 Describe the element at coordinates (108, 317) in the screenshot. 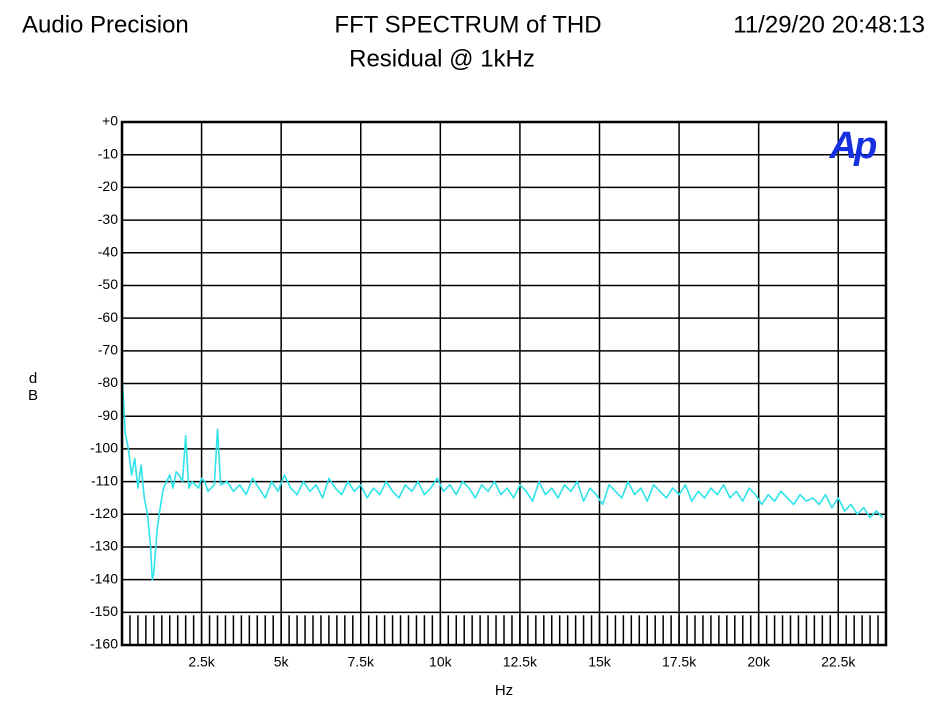

I see `y-tick-label: -60` at that location.